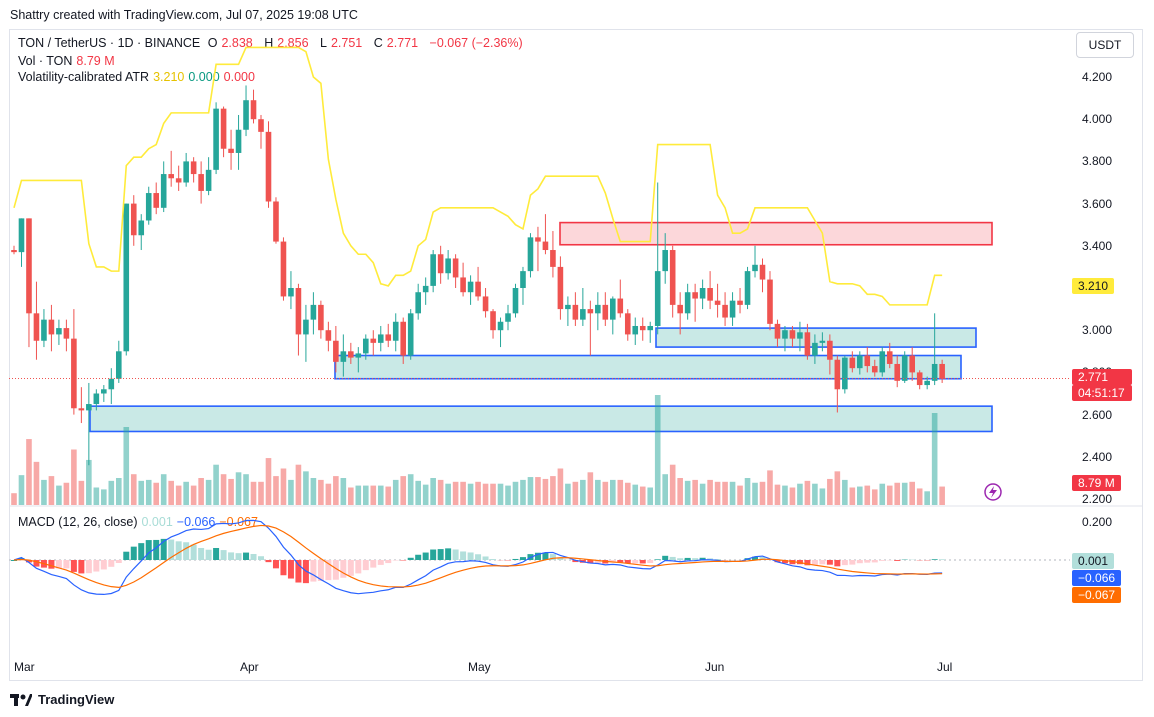 The image size is (1154, 717). What do you see at coordinates (479, 667) in the screenshot?
I see `time-tick: May` at bounding box center [479, 667].